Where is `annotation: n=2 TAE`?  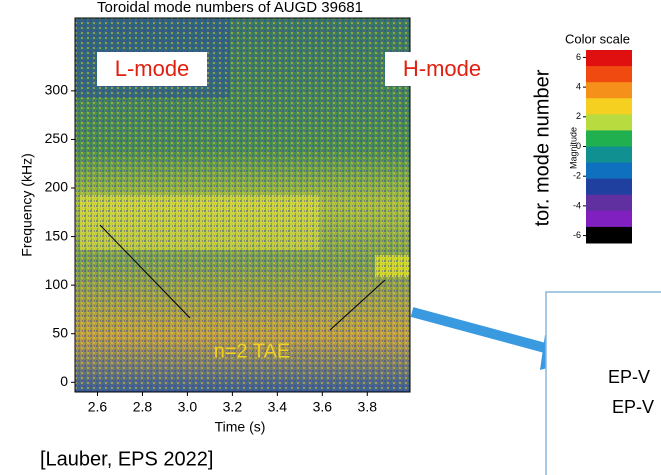 annotation: n=2 TAE is located at coordinates (252, 351).